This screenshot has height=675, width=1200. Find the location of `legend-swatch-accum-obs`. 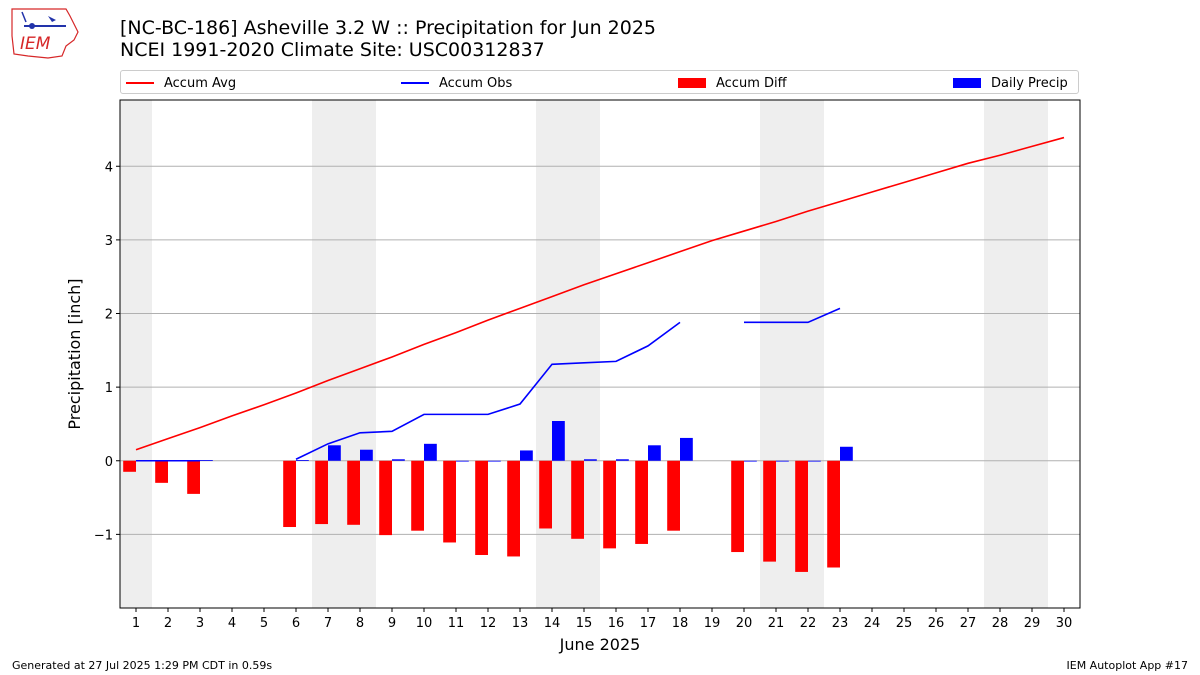

legend-swatch-accum-obs is located at coordinates (415, 83).